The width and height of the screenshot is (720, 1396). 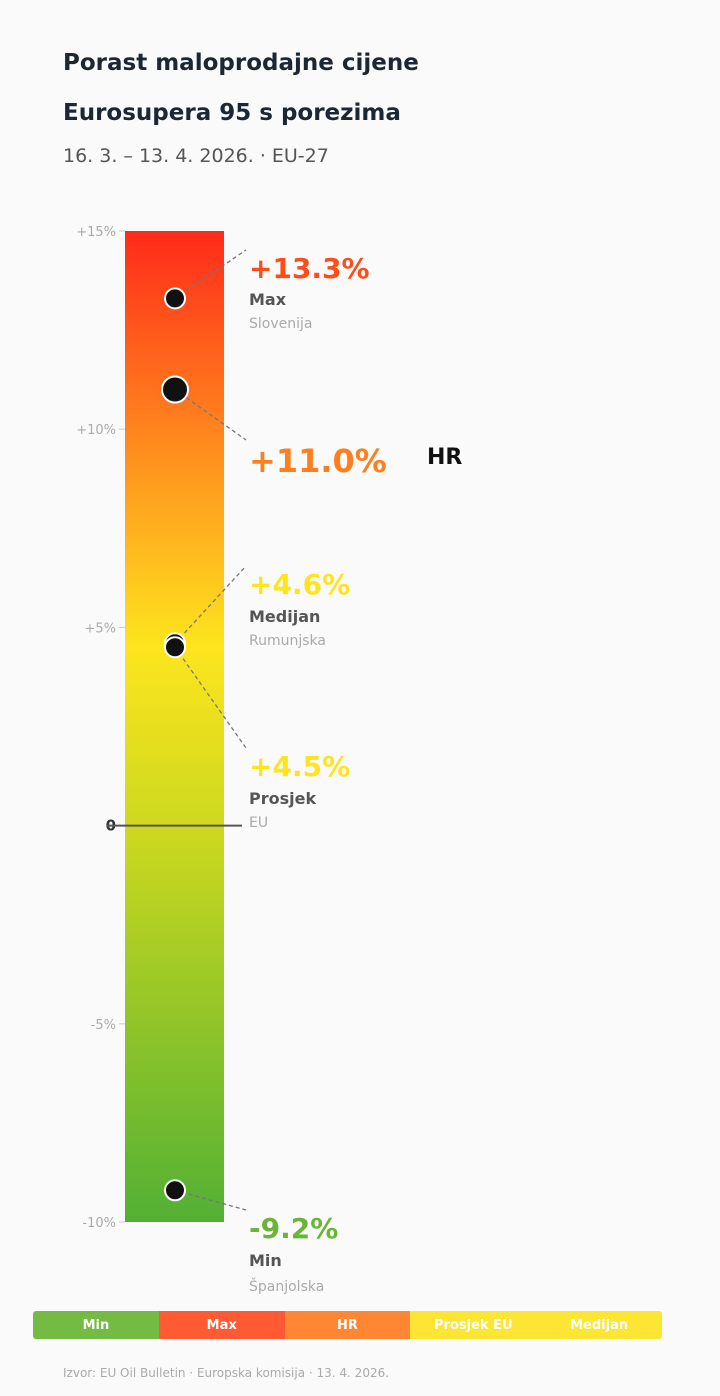 What do you see at coordinates (96, 1325) in the screenshot?
I see `legend-item-min: Min` at bounding box center [96, 1325].